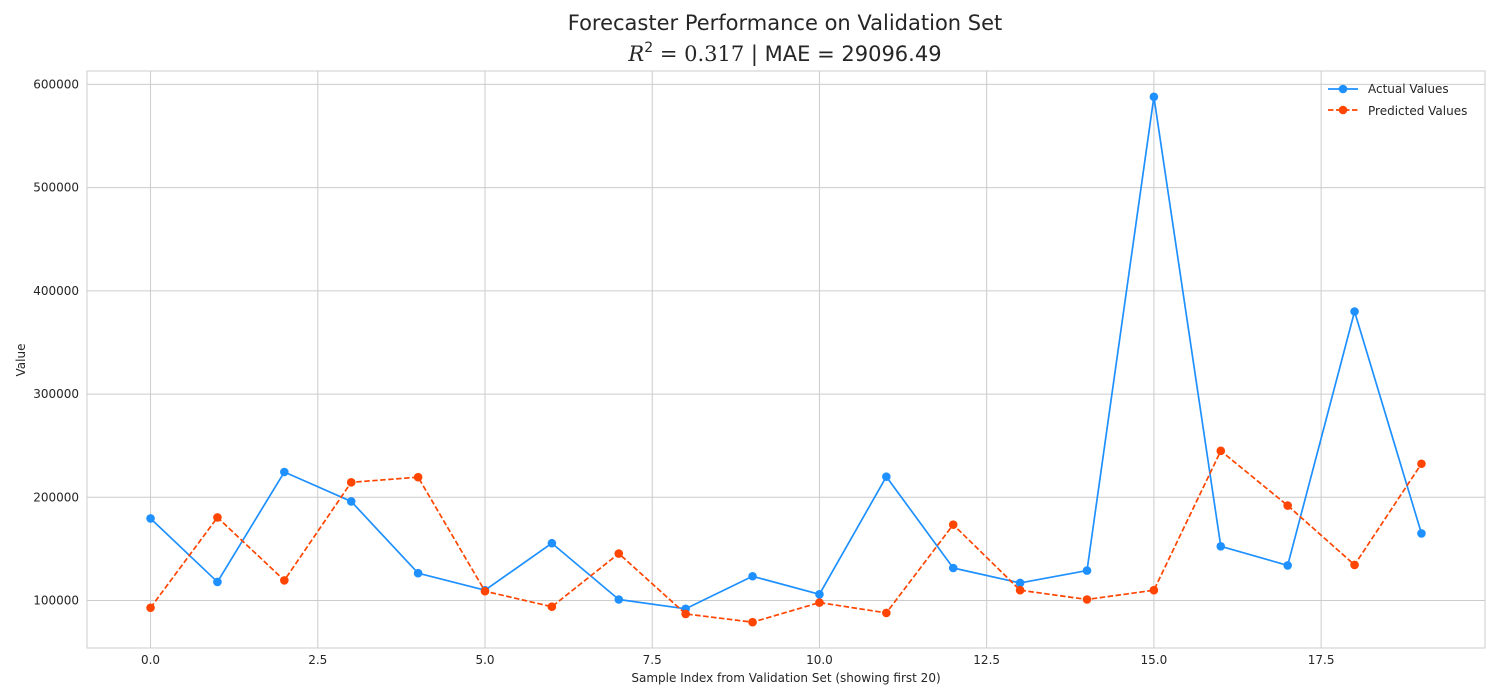 This screenshot has width=1500, height=700. I want to click on chart-subtitle: R2 = 0.317 | MAE = 29096.49, so click(784, 53).